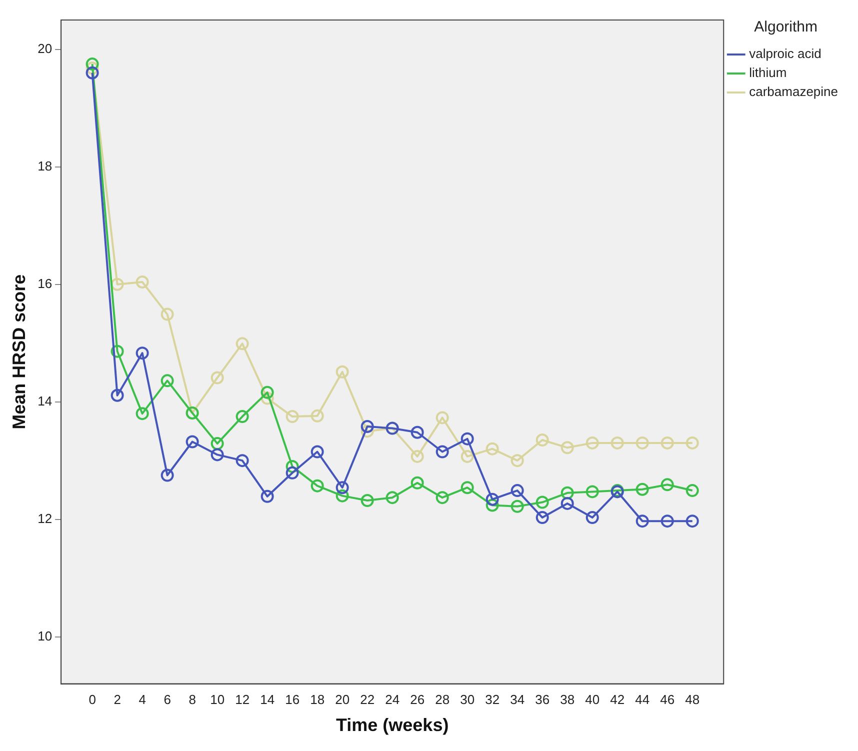 This screenshot has height=751, width=858. What do you see at coordinates (45, 48) in the screenshot?
I see `y-tick-label: 20` at bounding box center [45, 48].